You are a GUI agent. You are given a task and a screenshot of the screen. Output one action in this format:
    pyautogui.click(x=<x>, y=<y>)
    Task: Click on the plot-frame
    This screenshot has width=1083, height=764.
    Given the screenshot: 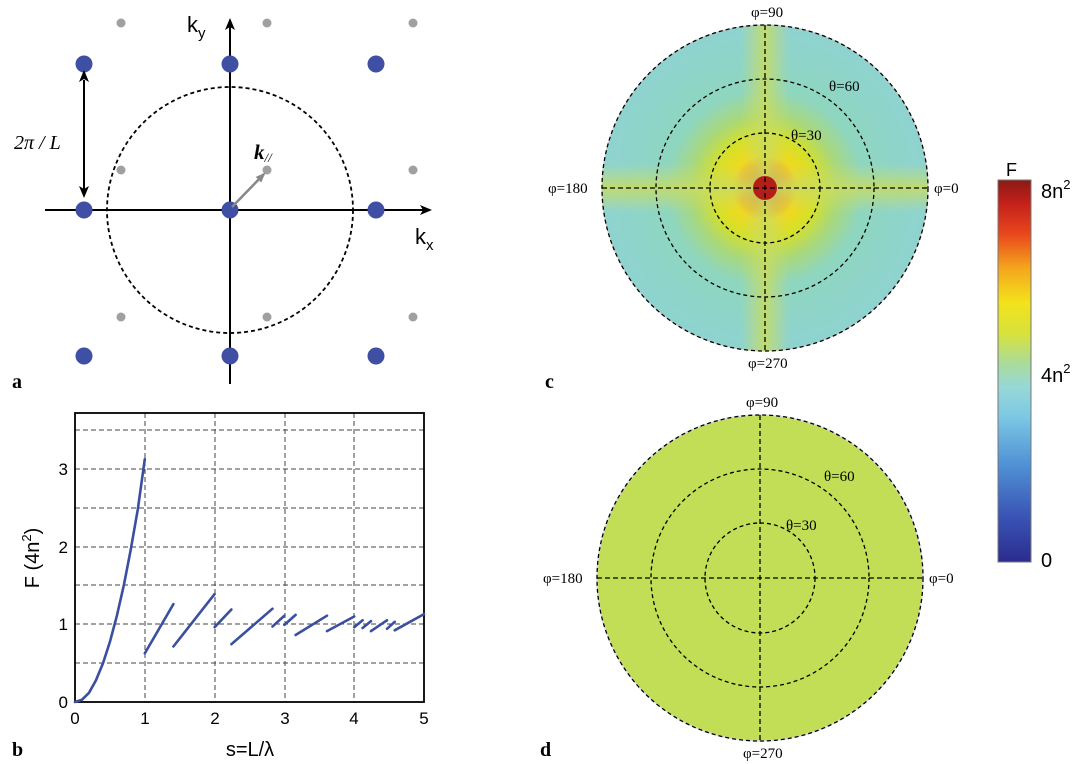 What is the action you would take?
    pyautogui.click(x=249, y=557)
    